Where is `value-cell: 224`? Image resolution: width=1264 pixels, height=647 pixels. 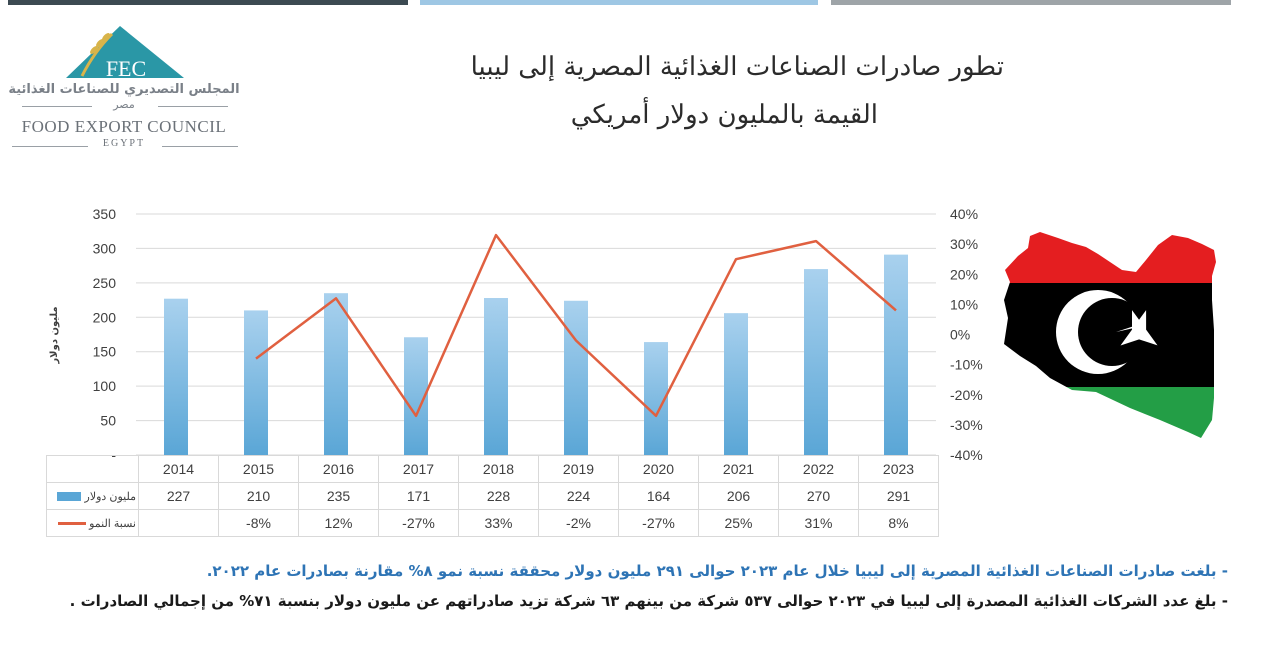
value-cell: 224 is located at coordinates (578, 496).